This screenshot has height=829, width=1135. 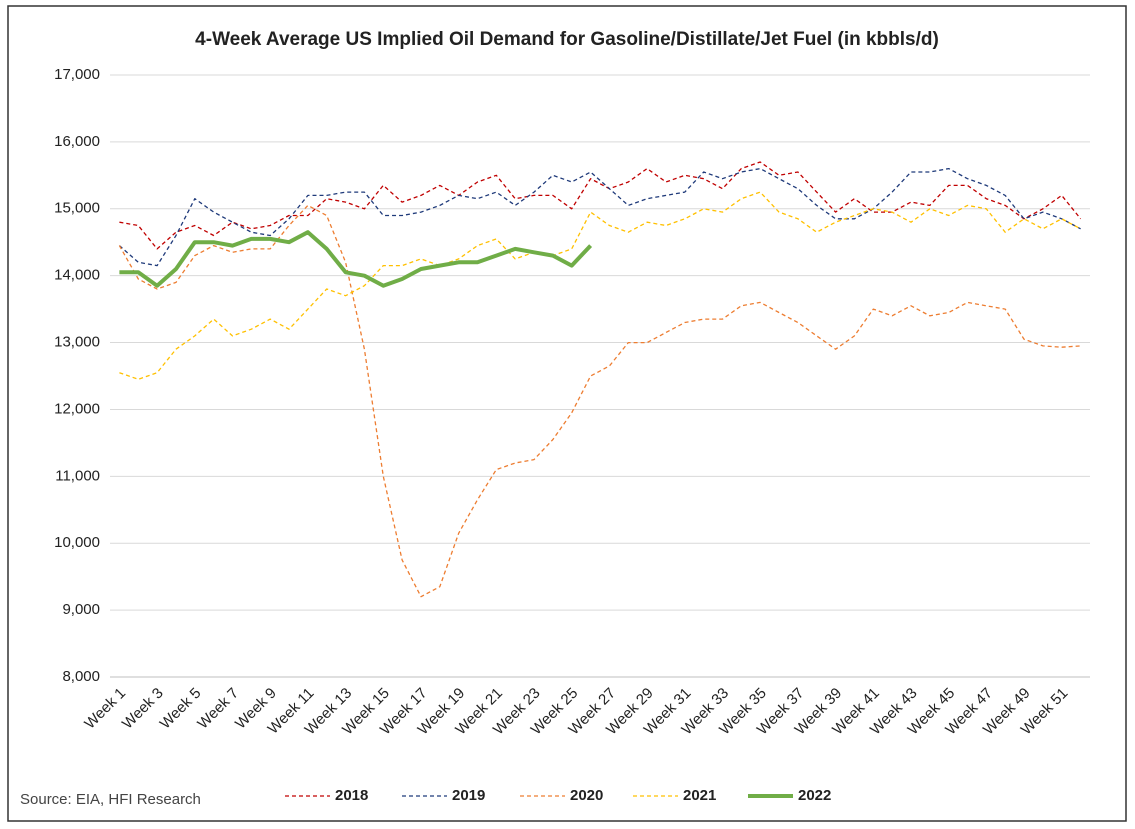 I want to click on y-tick-label: 9,000, so click(x=81, y=609).